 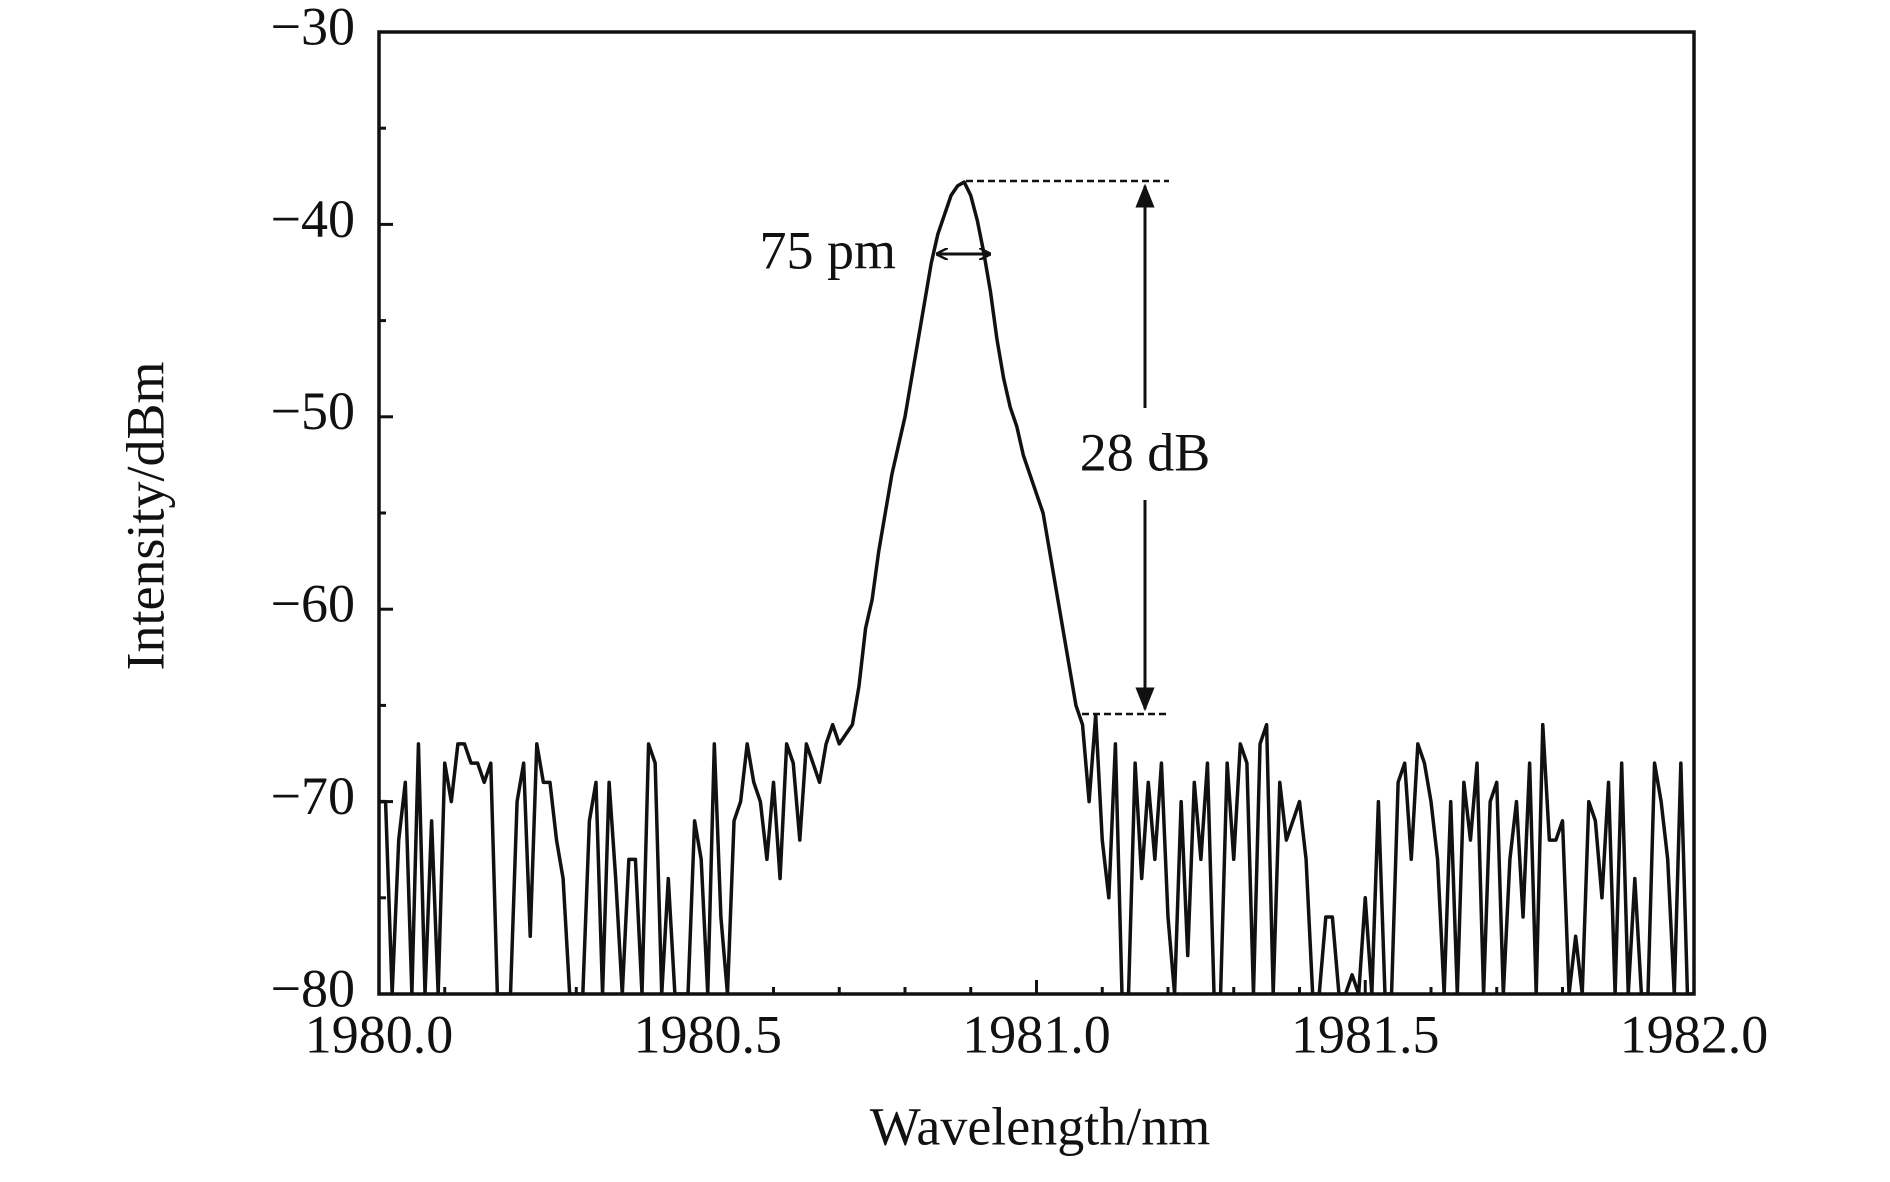 What do you see at coordinates (1694, 1034) in the screenshot?
I see `x-tick-label: 1982.0` at bounding box center [1694, 1034].